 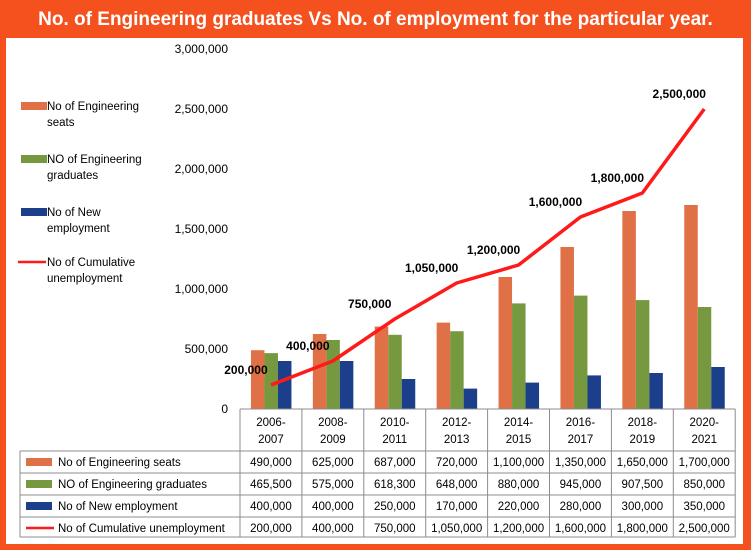 I want to click on table-row-label: No of Engineering seats, so click(x=119, y=463).